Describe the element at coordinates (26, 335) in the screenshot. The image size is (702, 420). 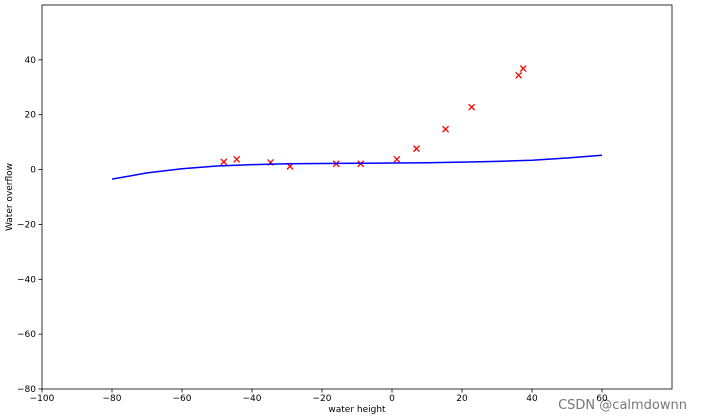
I see `y-tick-label: −60` at that location.